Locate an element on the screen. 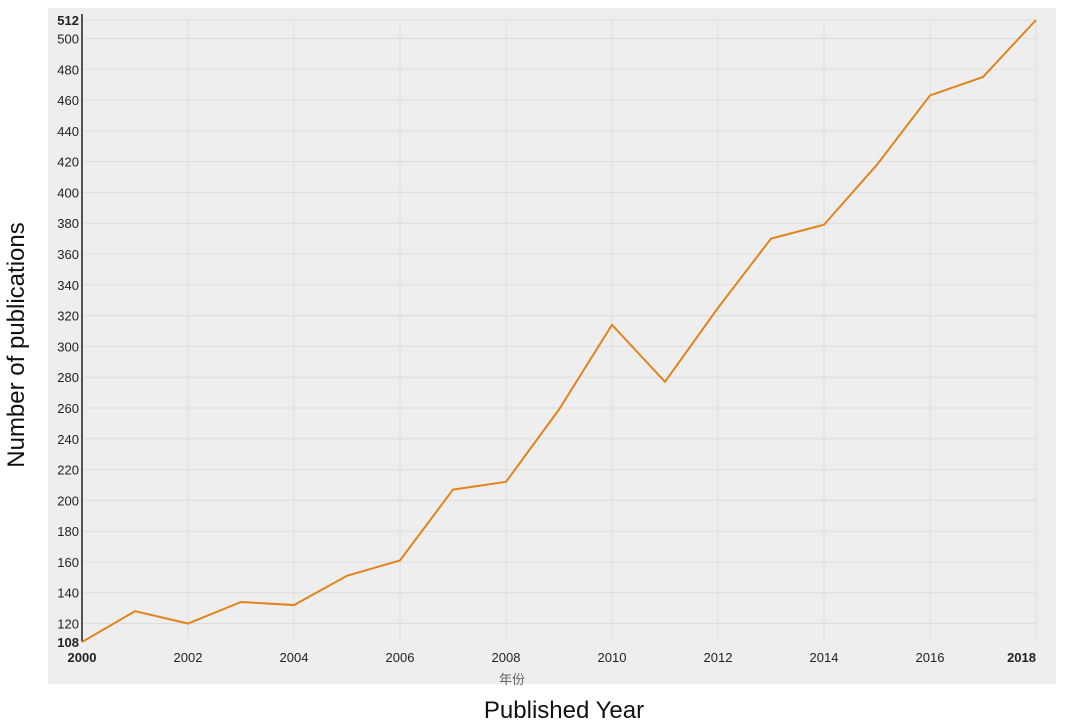 The width and height of the screenshot is (1084, 725). x-tick-label: 2014 is located at coordinates (824, 657).